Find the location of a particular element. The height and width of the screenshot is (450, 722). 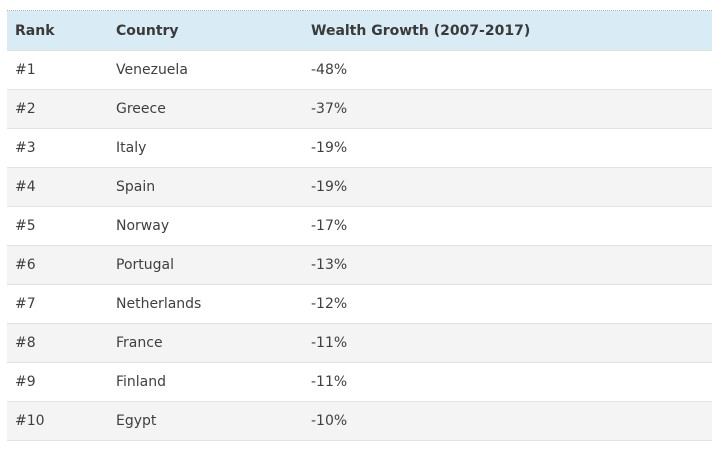

country-cell: Italy is located at coordinates (131, 148).